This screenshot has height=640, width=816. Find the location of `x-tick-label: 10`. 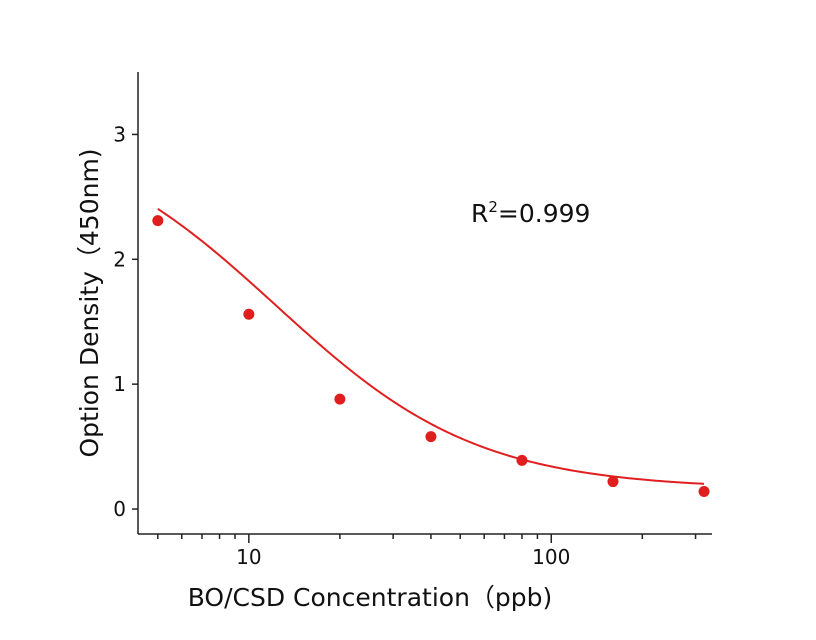

x-tick-label: 10 is located at coordinates (248, 557).